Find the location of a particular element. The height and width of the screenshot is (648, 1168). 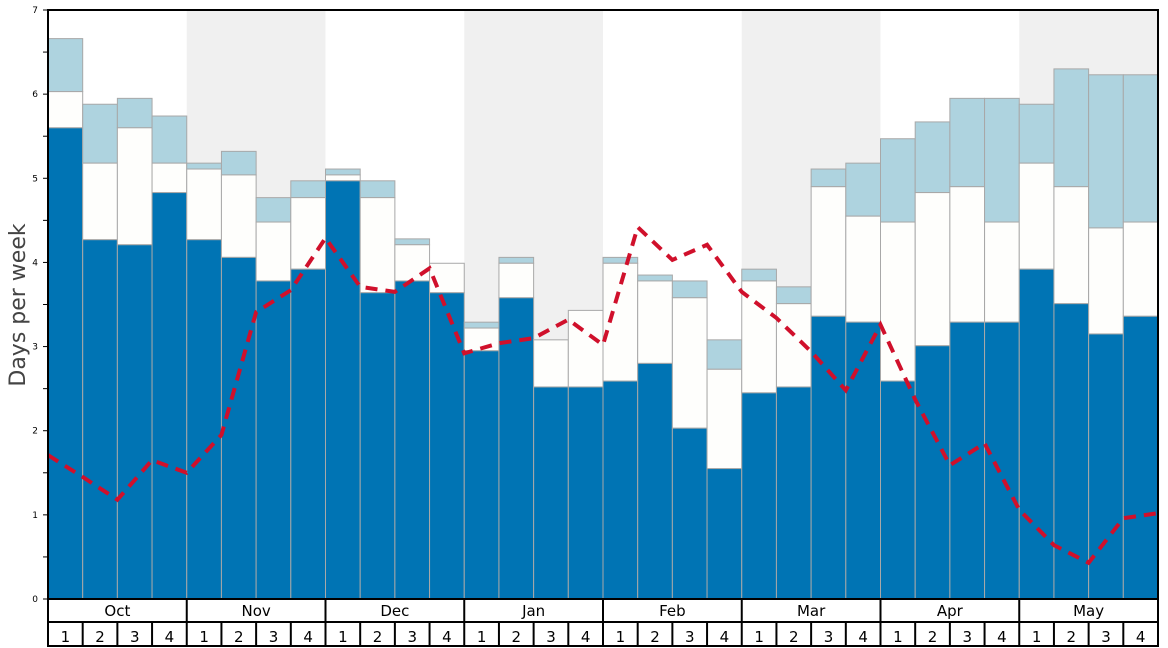

month-label-jan: Jan is located at coordinates (533, 611).